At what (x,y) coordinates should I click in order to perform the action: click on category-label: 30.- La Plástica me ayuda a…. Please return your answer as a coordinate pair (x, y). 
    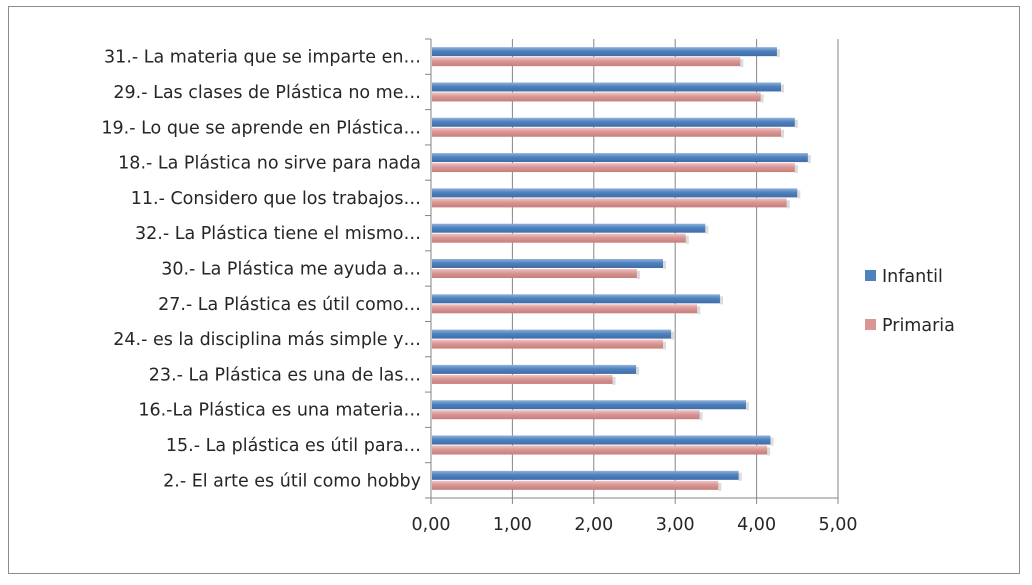
    Looking at the image, I should click on (291, 270).